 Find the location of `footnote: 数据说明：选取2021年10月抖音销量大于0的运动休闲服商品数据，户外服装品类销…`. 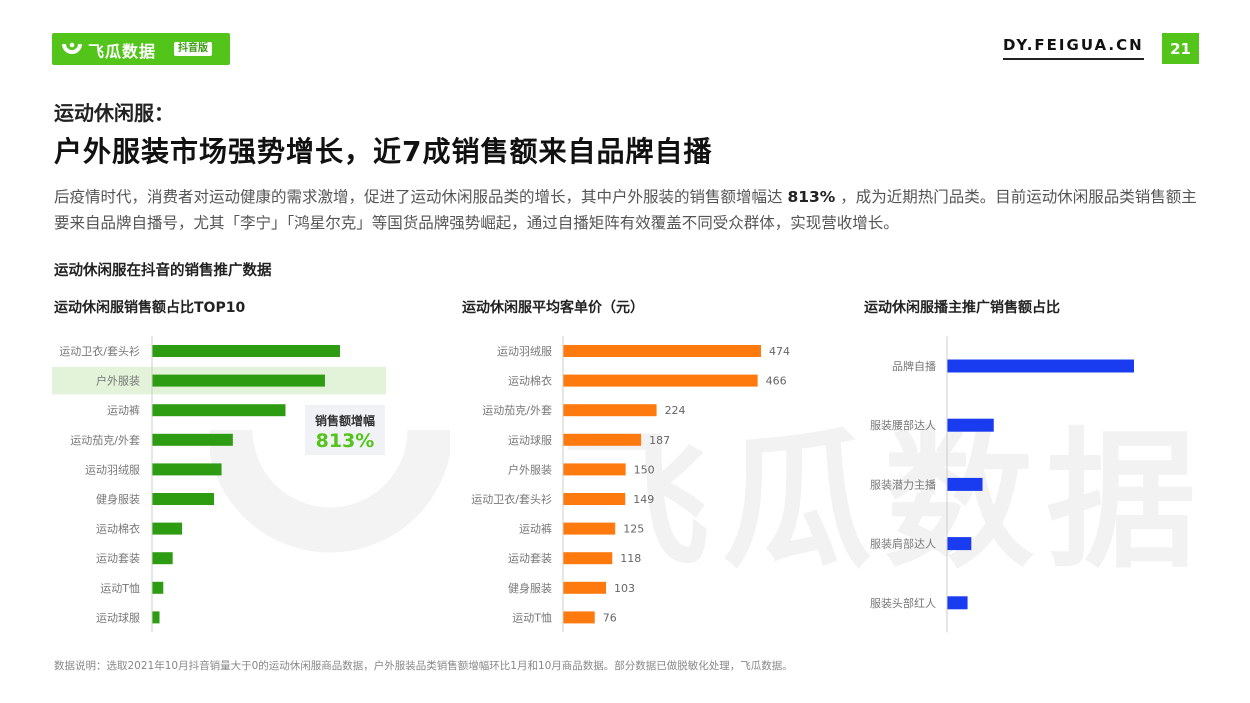

footnote: 数据说明：选取2021年10月抖音销量大于0的运动休闲服商品数据，户外服装品类销… is located at coordinates (423, 666).